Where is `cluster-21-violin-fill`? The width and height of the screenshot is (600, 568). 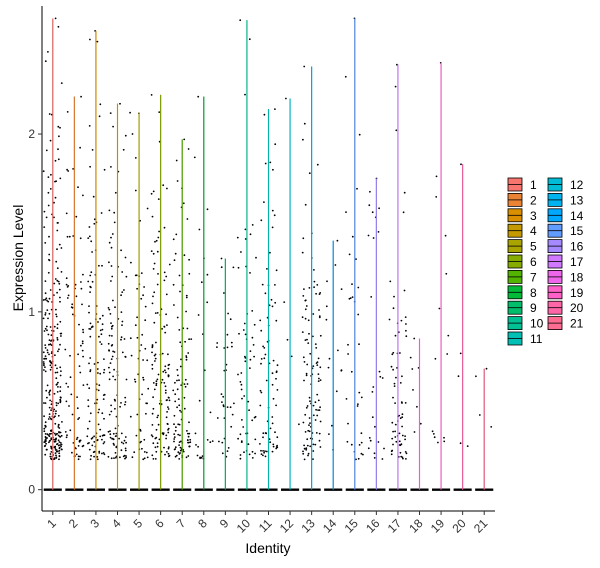
cluster-21-violin-fill is located at coordinates (484, 429).